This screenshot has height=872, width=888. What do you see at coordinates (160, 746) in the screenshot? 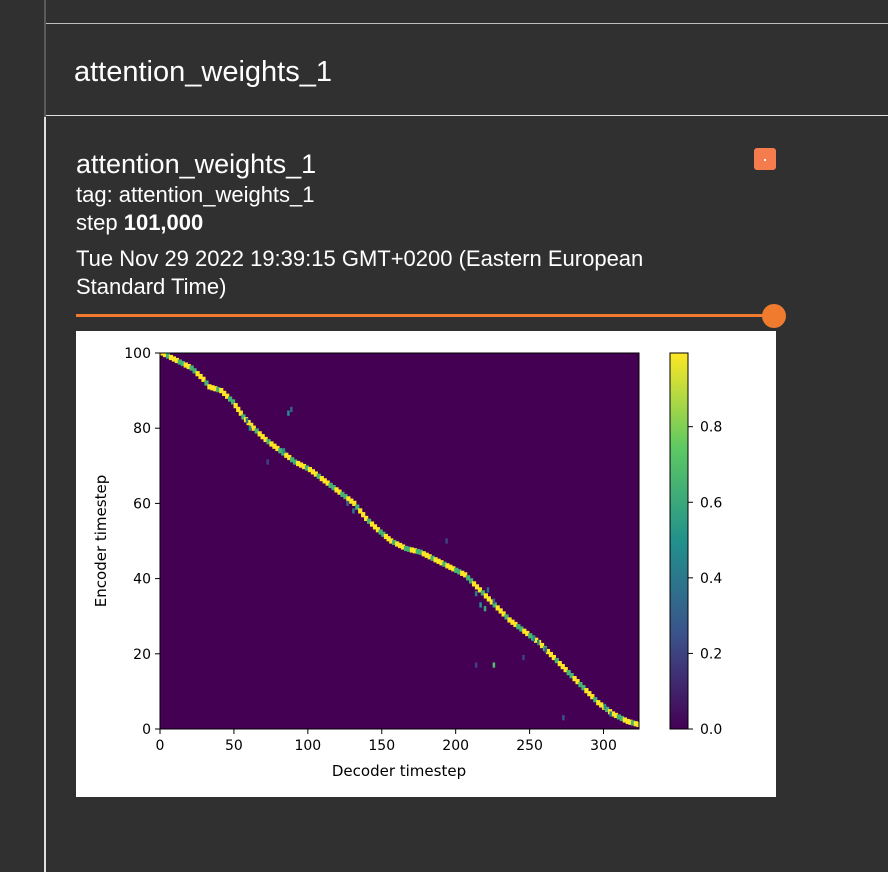
I see `x-tick-label: 0` at bounding box center [160, 746].